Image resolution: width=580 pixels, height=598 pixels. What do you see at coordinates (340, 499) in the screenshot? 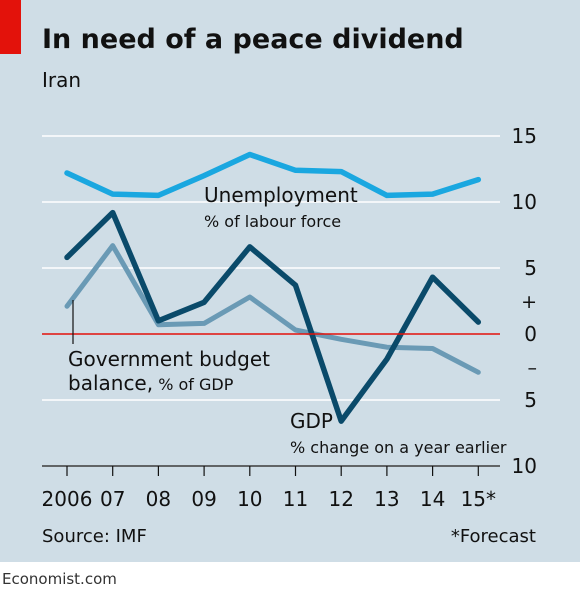
I see `x-tick-label: 12` at bounding box center [340, 499].